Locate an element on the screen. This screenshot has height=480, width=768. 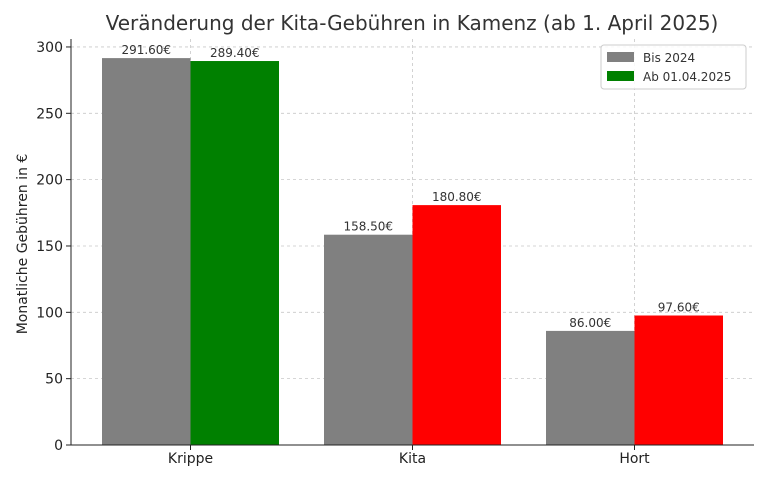
bar-bis-2024-hort is located at coordinates (590, 387).